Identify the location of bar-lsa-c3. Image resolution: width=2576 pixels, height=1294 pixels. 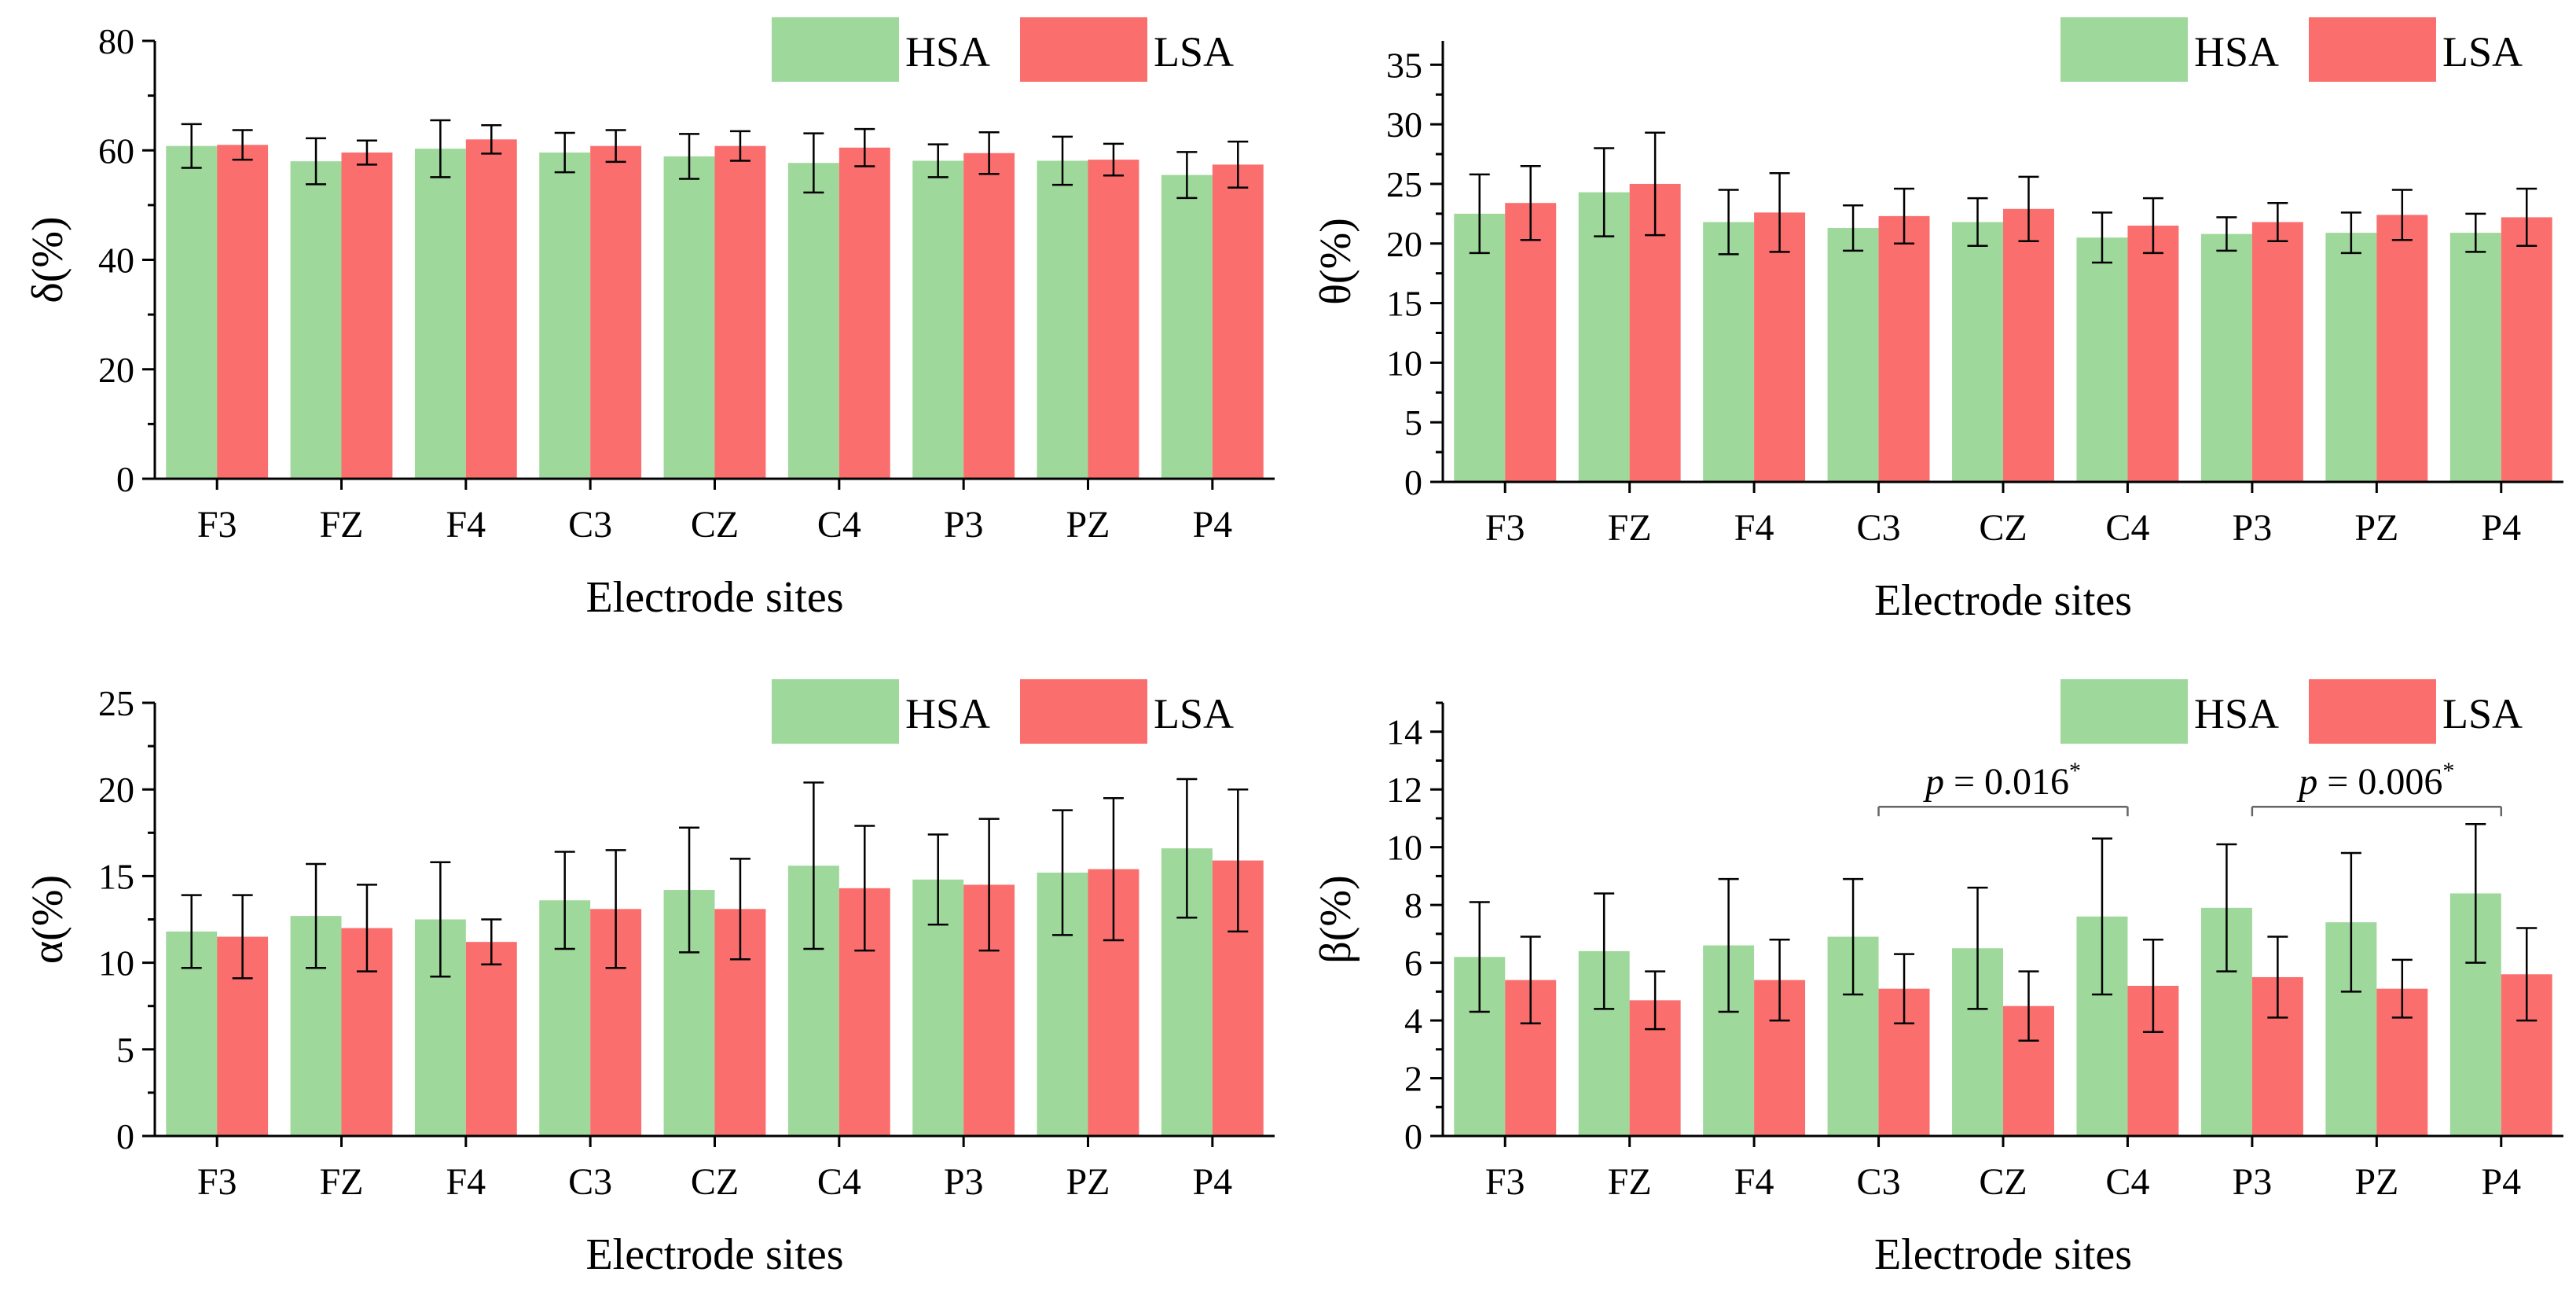
(616, 312).